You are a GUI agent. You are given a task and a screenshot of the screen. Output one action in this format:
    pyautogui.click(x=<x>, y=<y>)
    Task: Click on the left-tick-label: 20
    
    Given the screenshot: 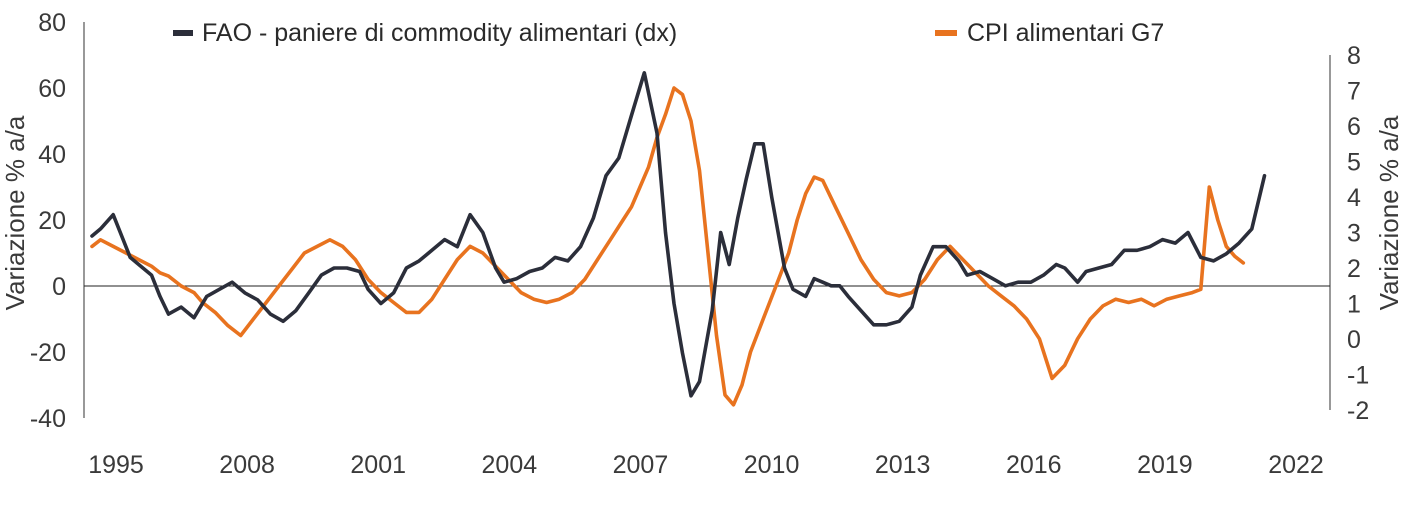 What is the action you would take?
    pyautogui.click(x=52, y=221)
    